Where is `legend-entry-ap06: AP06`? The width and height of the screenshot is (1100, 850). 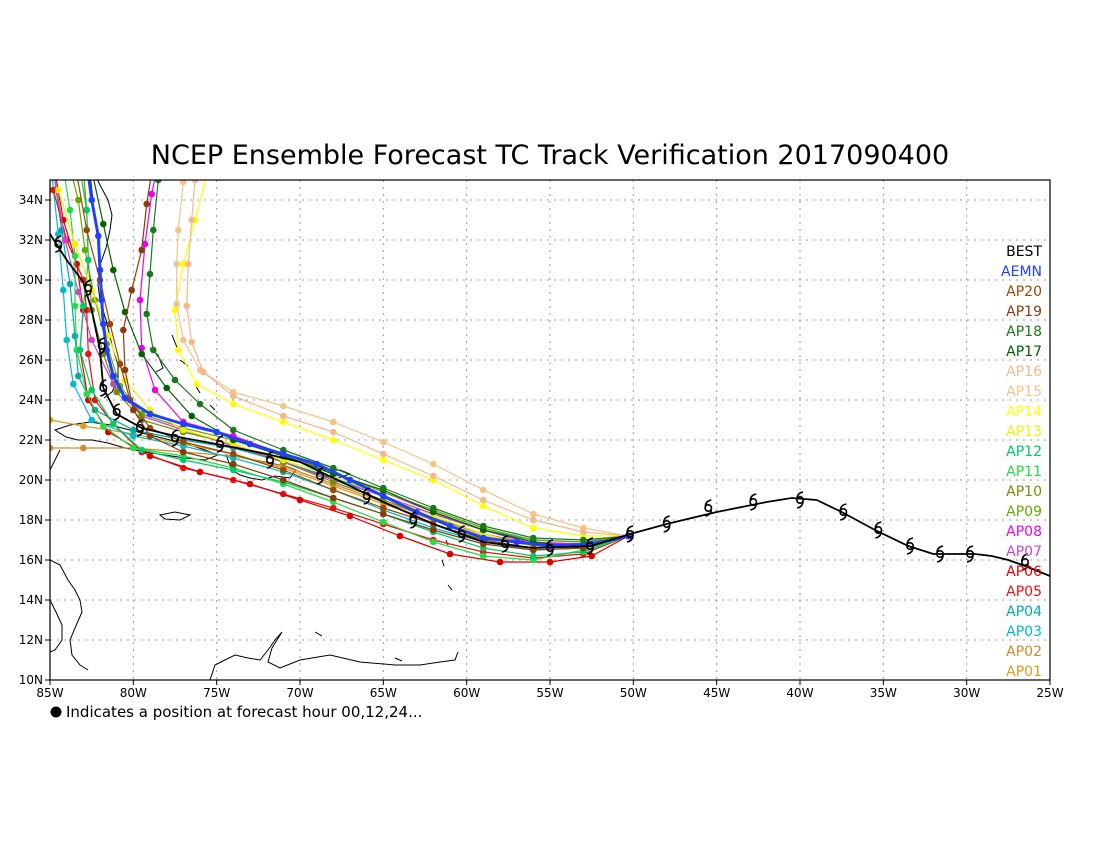 legend-entry-ap06: AP06 is located at coordinates (1024, 572).